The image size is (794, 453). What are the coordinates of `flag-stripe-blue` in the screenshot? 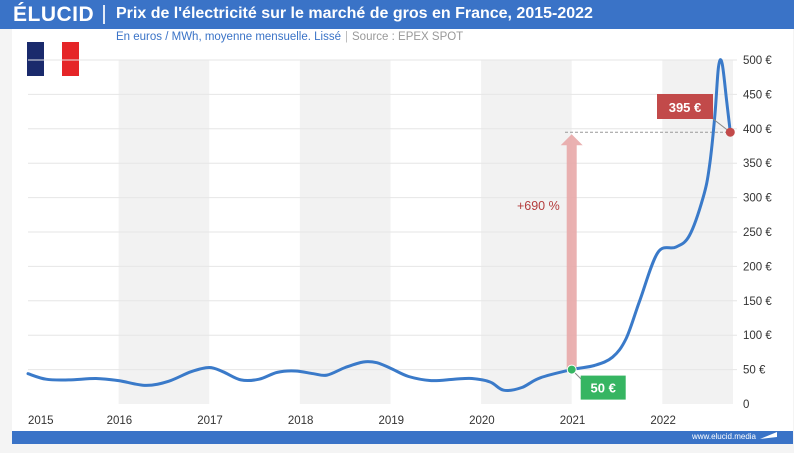 It's located at (36, 59).